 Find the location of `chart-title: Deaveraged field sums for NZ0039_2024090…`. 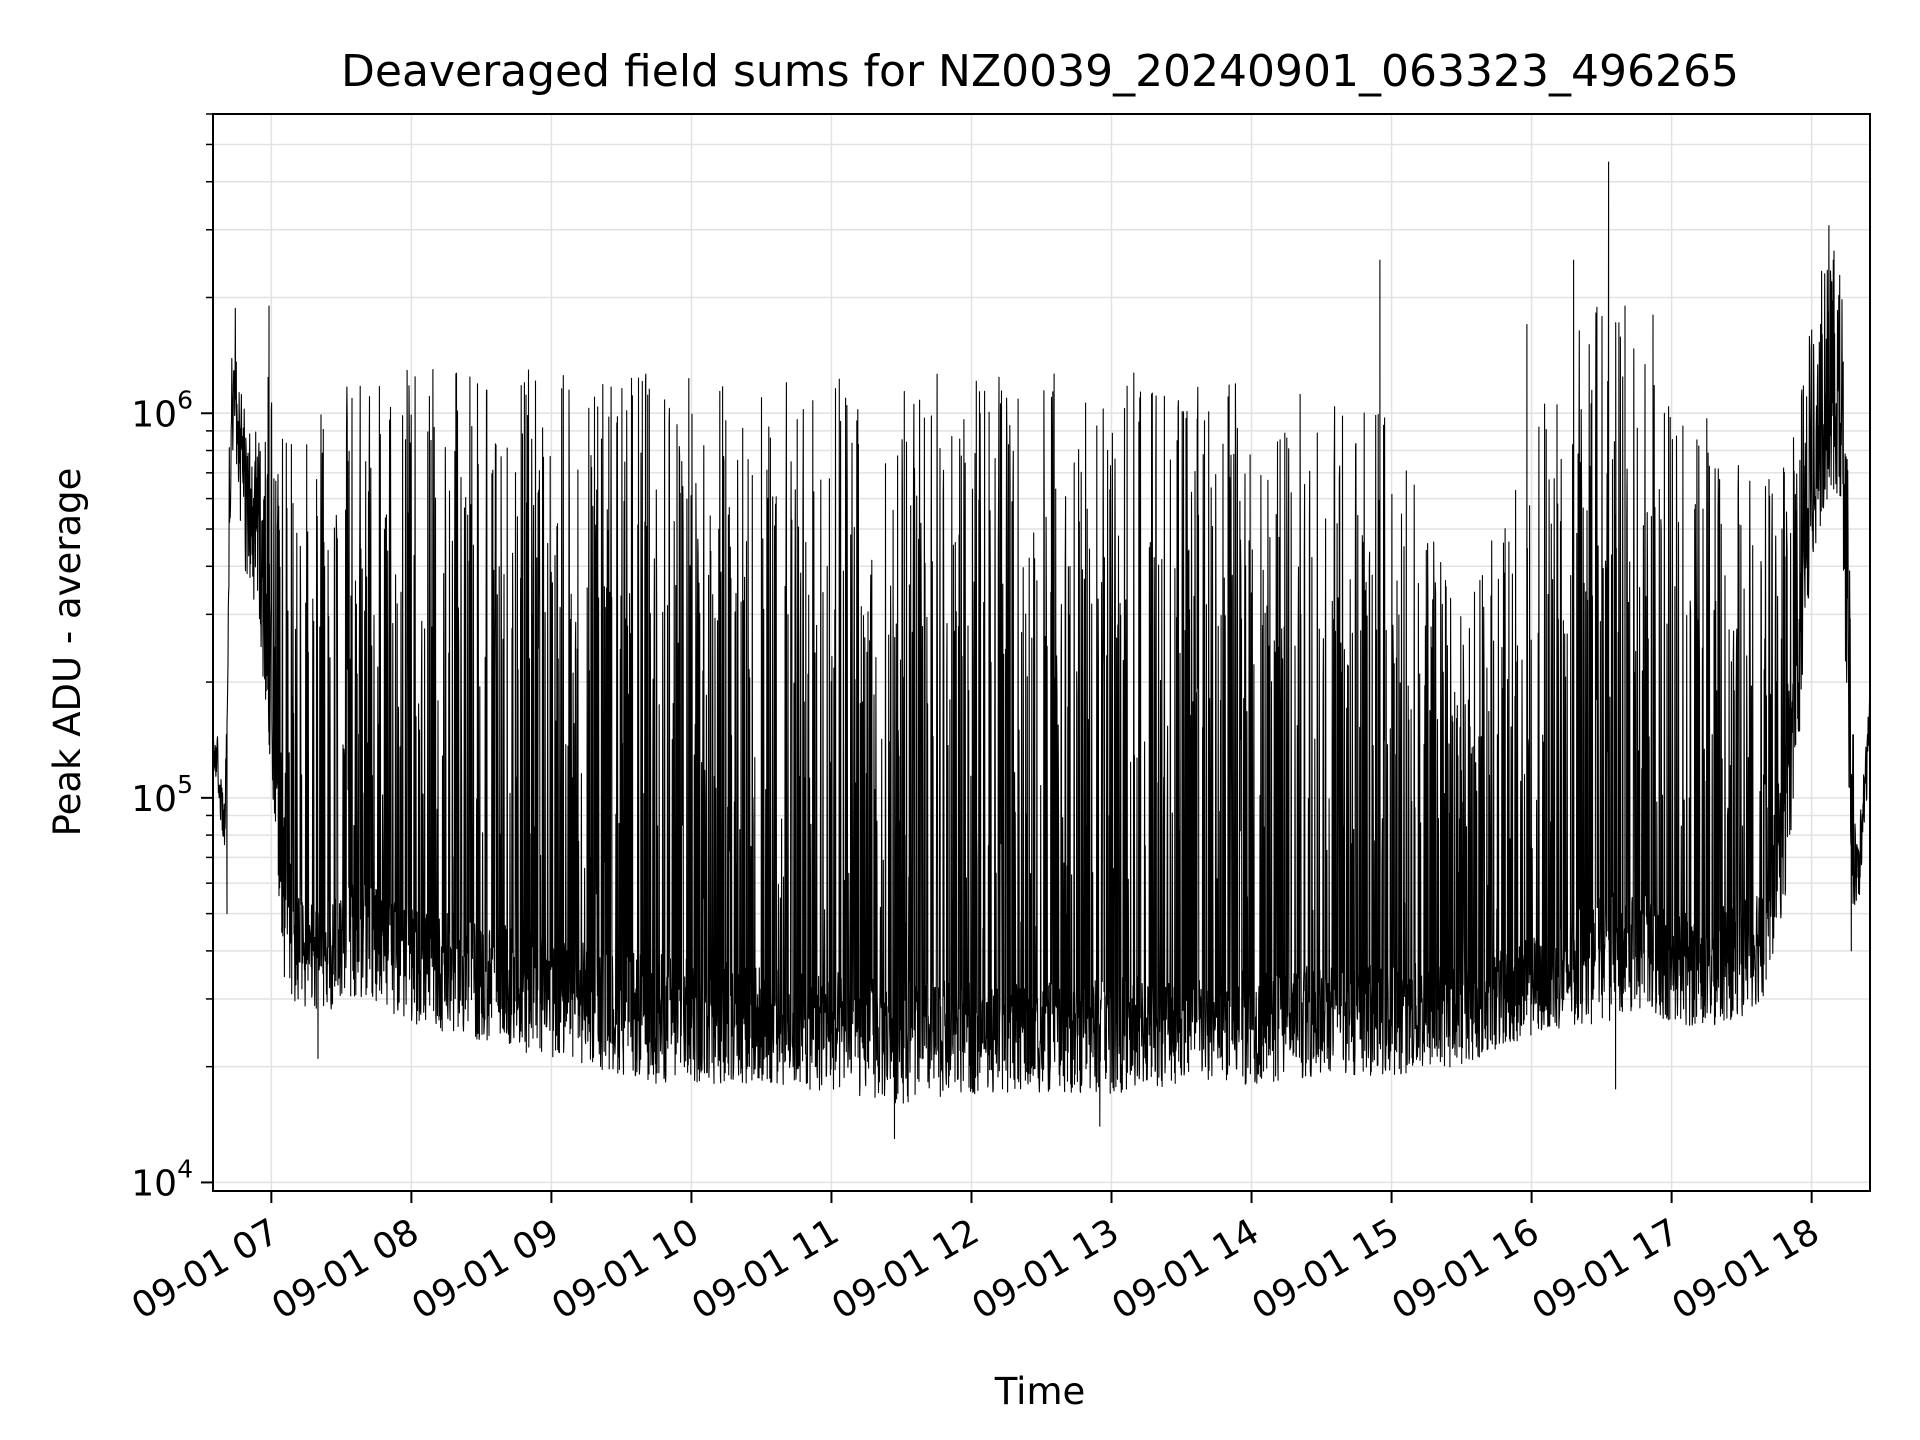

chart-title: Deaveraged field sums for NZ0039_2024090… is located at coordinates (1040, 71).